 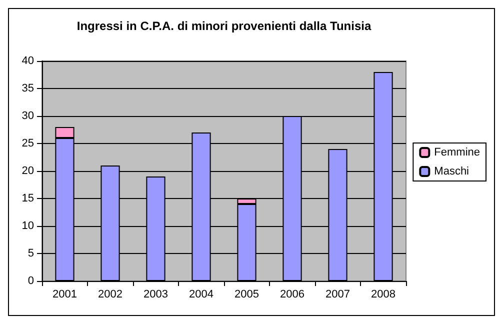 I want to click on x-tick-label: 2006, so click(x=292, y=294).